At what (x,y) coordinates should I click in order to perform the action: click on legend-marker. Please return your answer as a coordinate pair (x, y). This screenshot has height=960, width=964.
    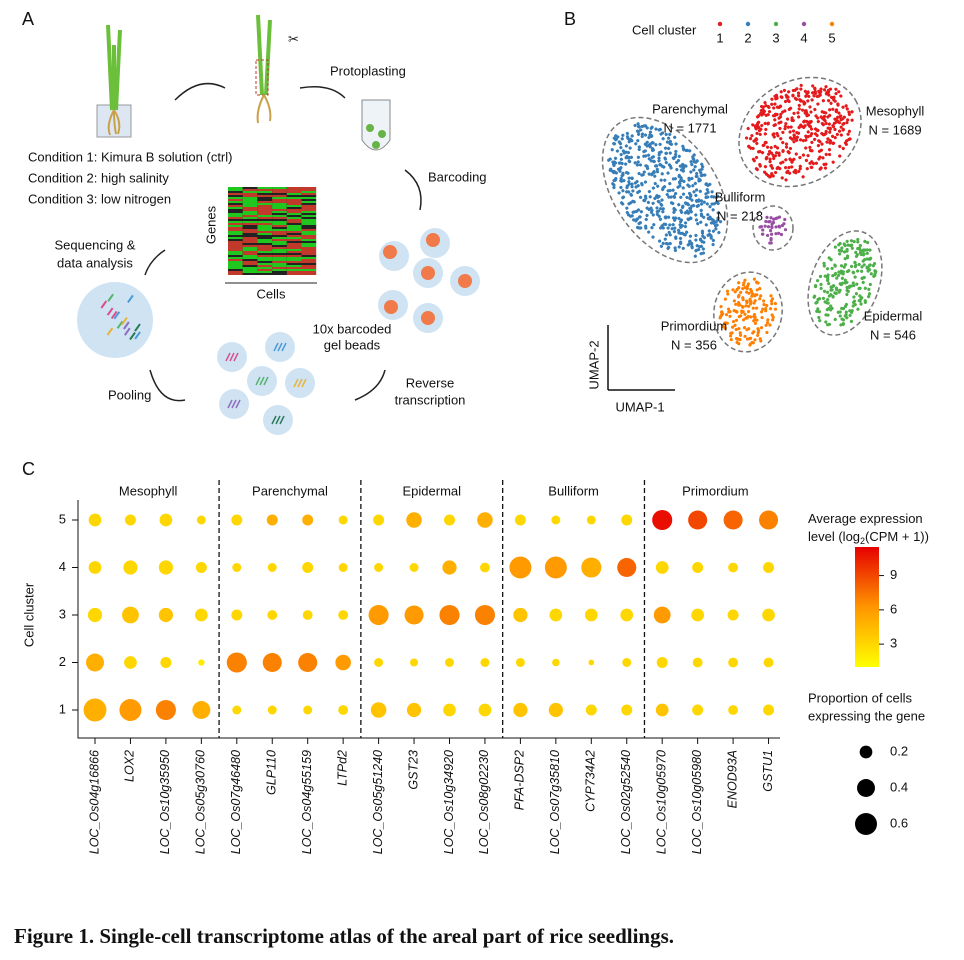
    Looking at the image, I should click on (832, 24).